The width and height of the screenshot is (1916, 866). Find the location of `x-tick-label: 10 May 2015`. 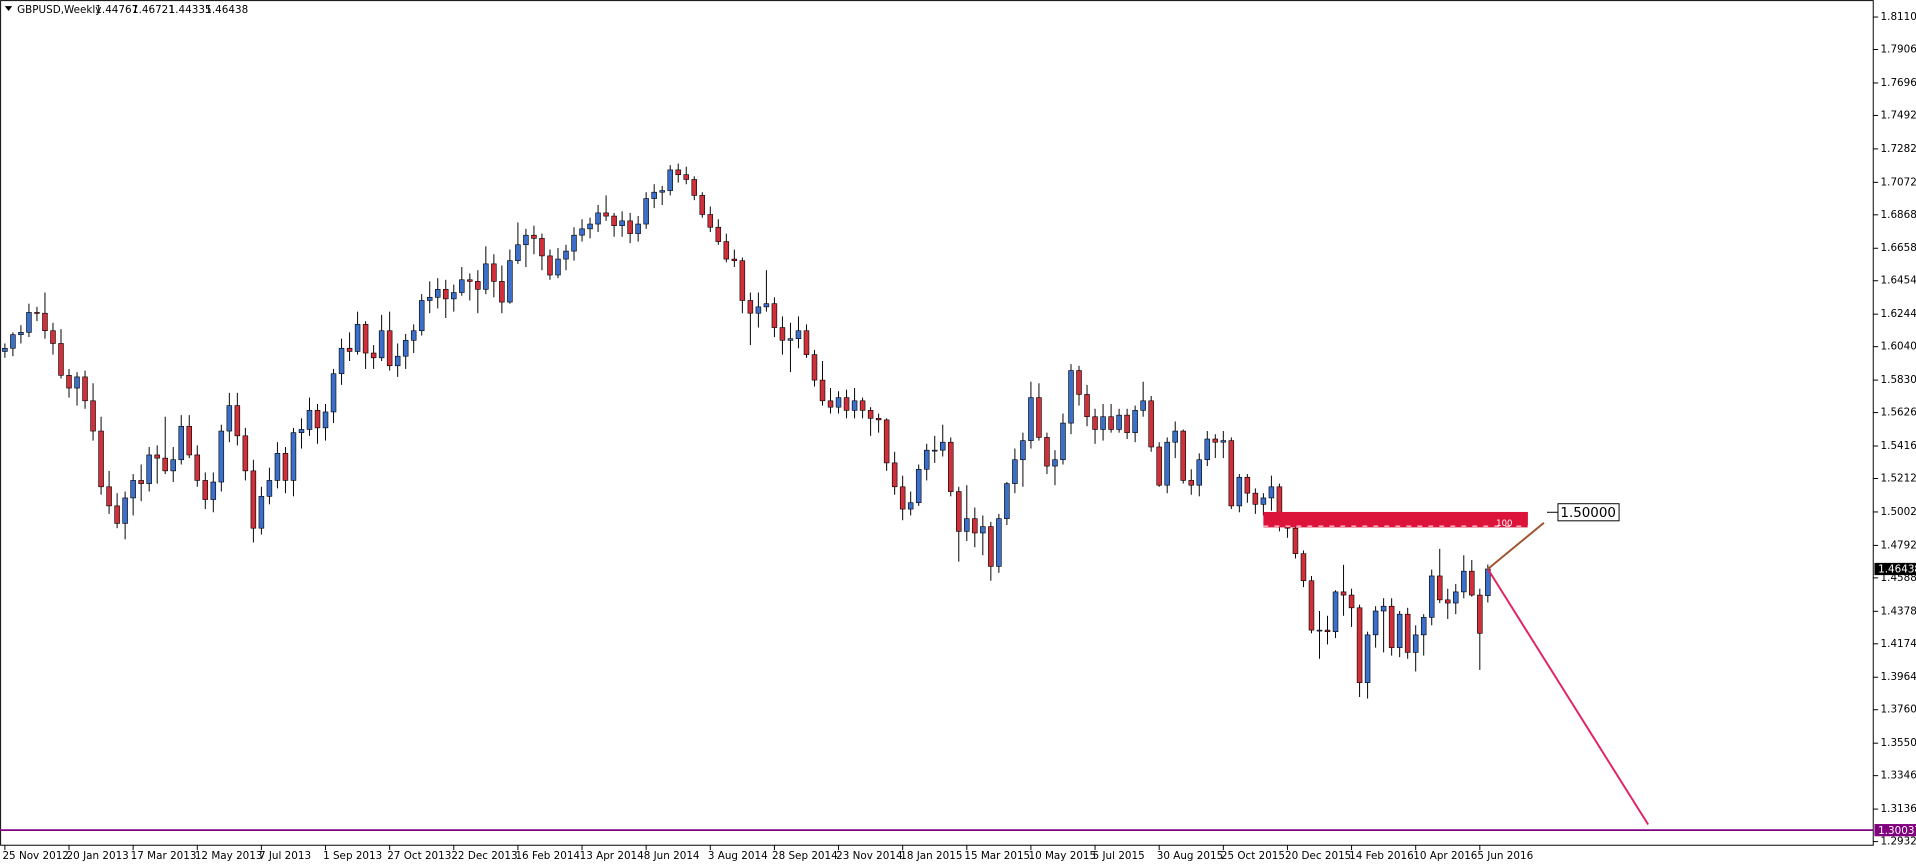

x-tick-label: 10 May 2015 is located at coordinates (1062, 856).